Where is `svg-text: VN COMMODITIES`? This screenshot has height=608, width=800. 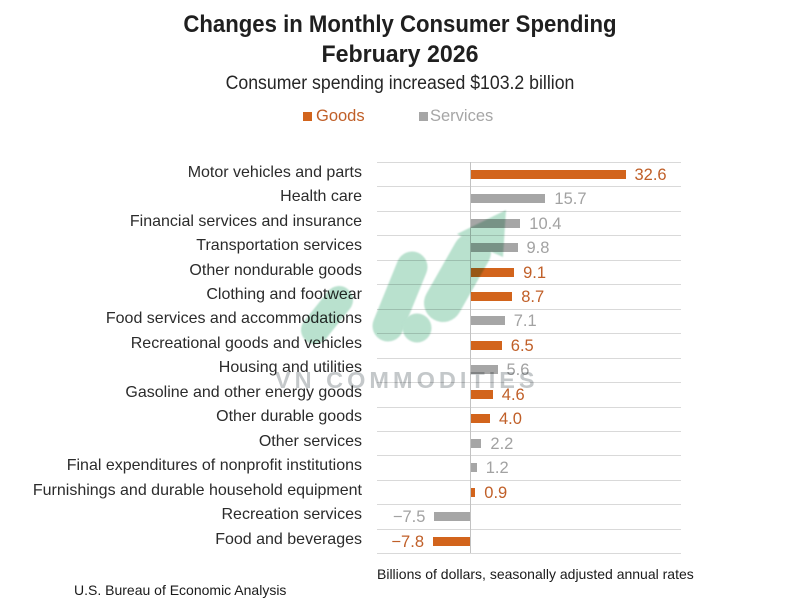 svg-text: VN COMMODITIES is located at coordinates (407, 380).